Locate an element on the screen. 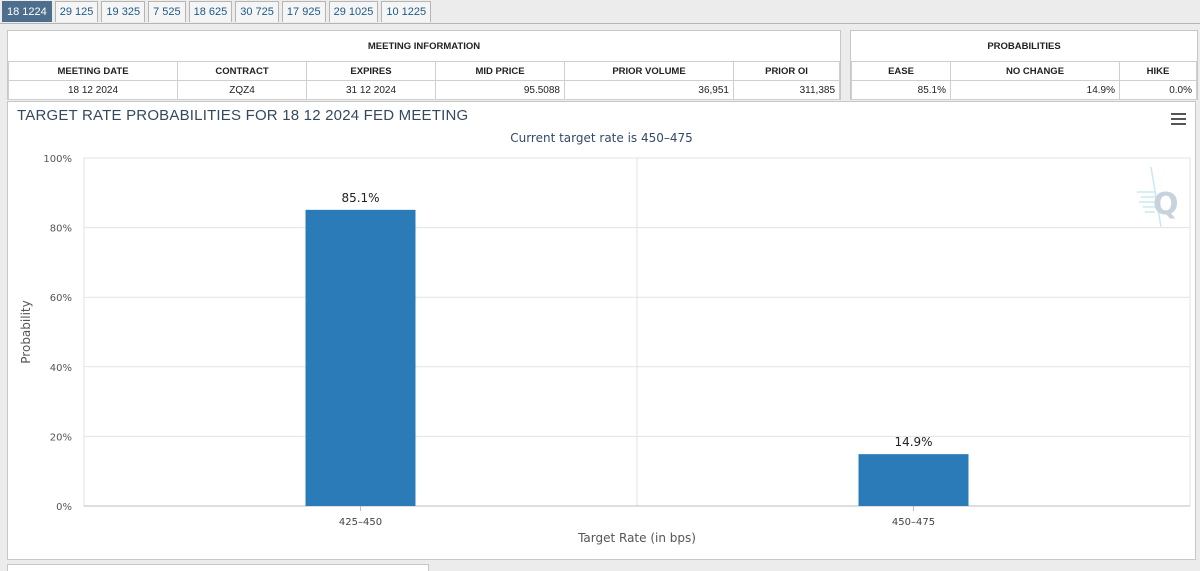  y-axis-title: Probability is located at coordinates (26, 331).